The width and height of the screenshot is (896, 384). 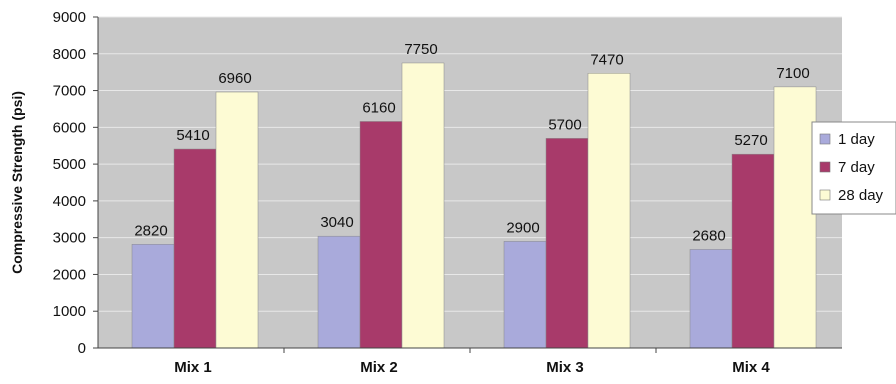 I want to click on data-label: 2680, so click(x=708, y=235).